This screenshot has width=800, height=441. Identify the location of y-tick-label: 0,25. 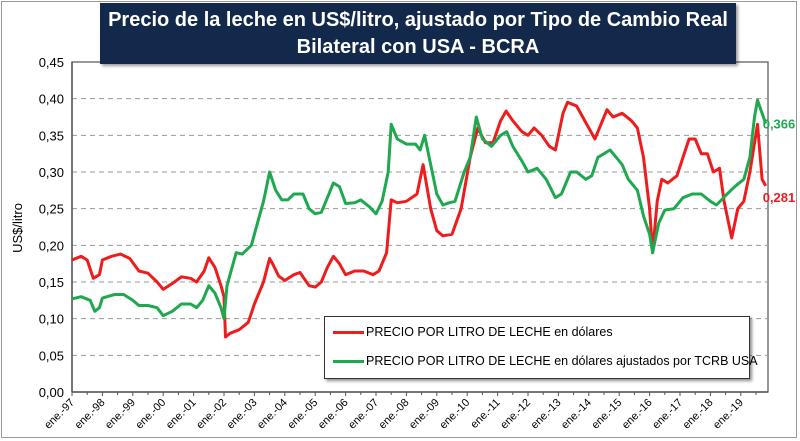
(51, 209).